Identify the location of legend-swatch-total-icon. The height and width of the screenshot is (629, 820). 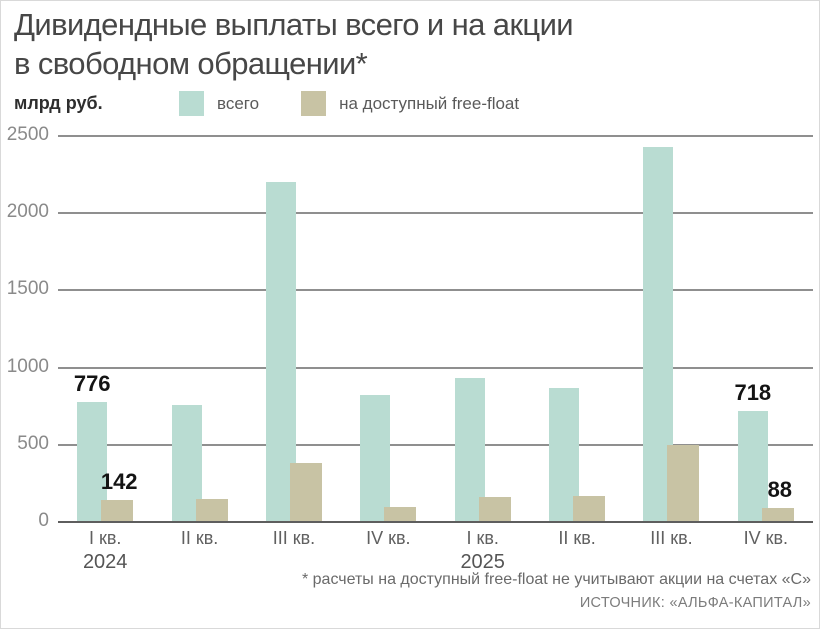
(191, 103).